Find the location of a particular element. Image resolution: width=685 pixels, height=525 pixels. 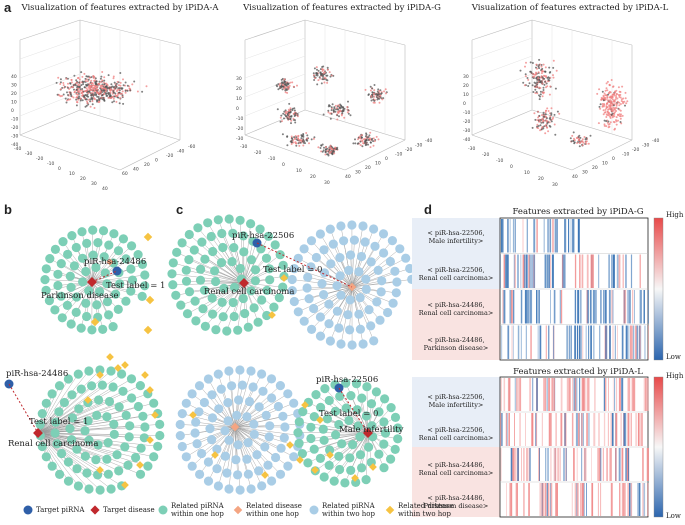

plot-l-x-tick-label: 10 is located at coordinates (527, 173).